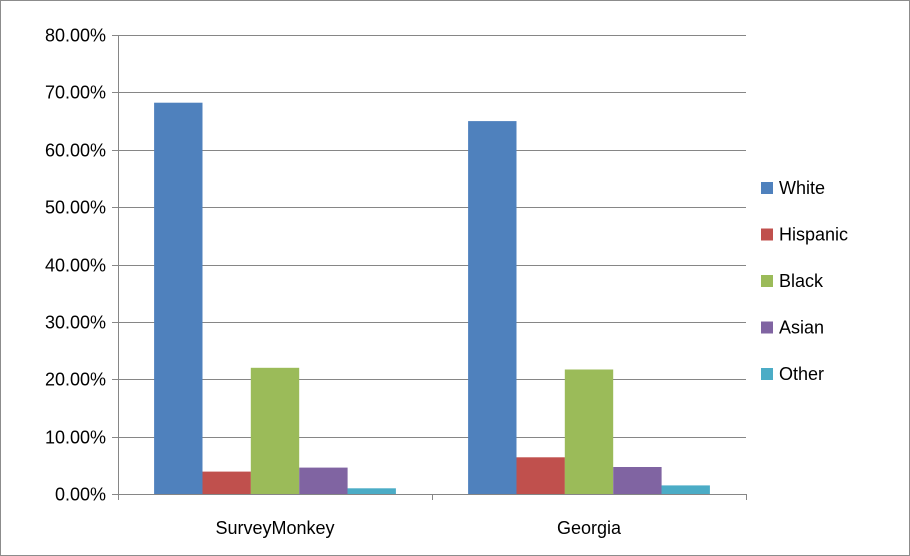 Image resolution: width=910 pixels, height=556 pixels. Describe the element at coordinates (75, 36) in the screenshot. I see `y-tick-label: 80.00%` at that location.